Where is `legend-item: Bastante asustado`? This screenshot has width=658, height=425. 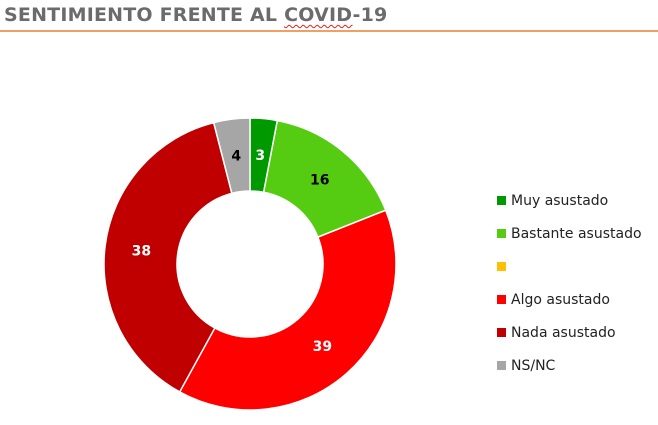 legend-item: Bastante asustado is located at coordinates (569, 233).